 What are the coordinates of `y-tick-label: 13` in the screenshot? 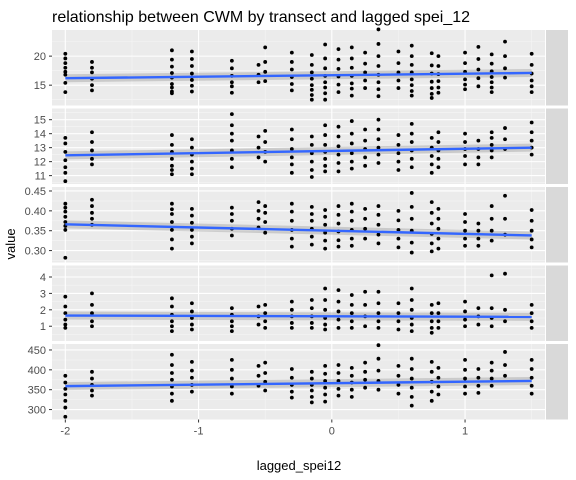 It's located at (40, 149).